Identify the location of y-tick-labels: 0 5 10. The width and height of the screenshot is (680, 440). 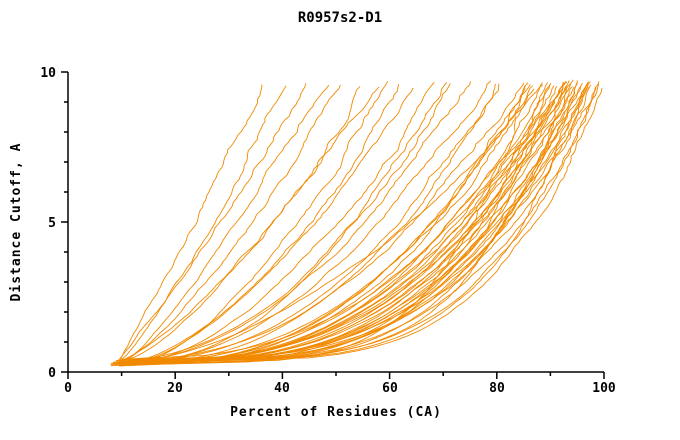
(48, 223).